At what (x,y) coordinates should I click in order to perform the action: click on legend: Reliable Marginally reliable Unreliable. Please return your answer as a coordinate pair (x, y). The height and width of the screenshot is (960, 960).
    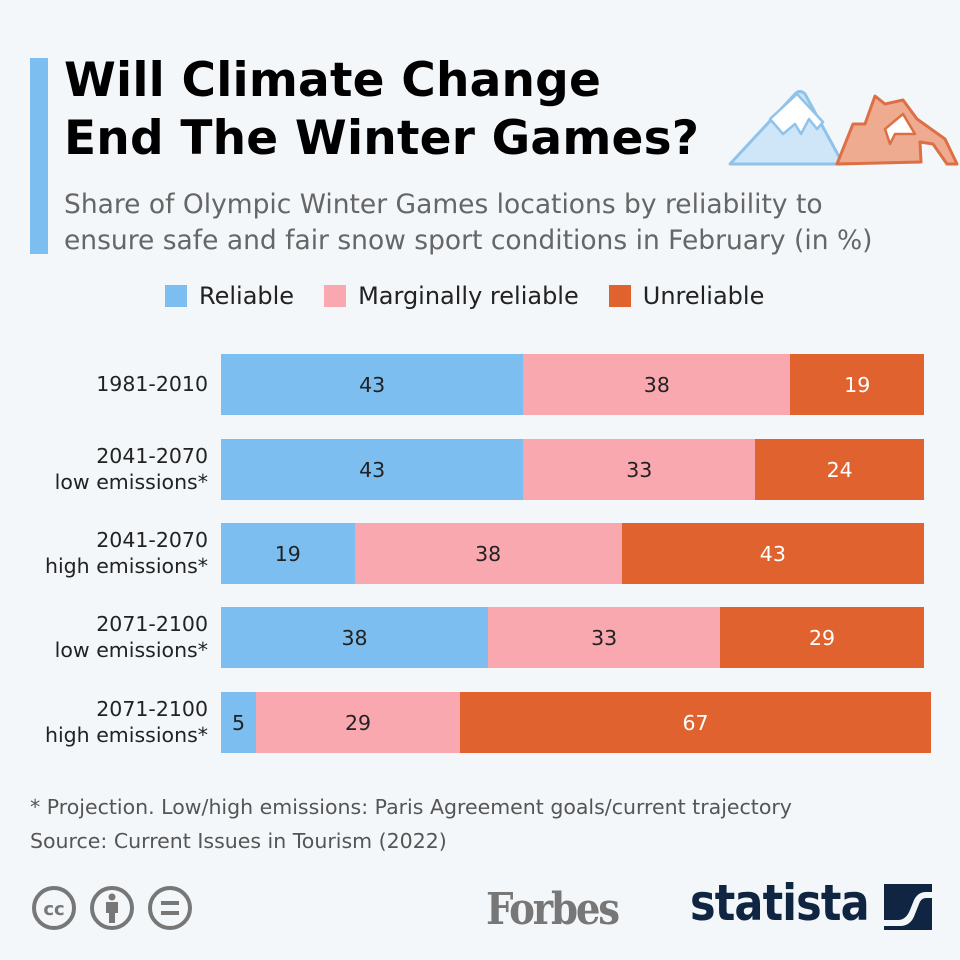
    Looking at the image, I should click on (464, 296).